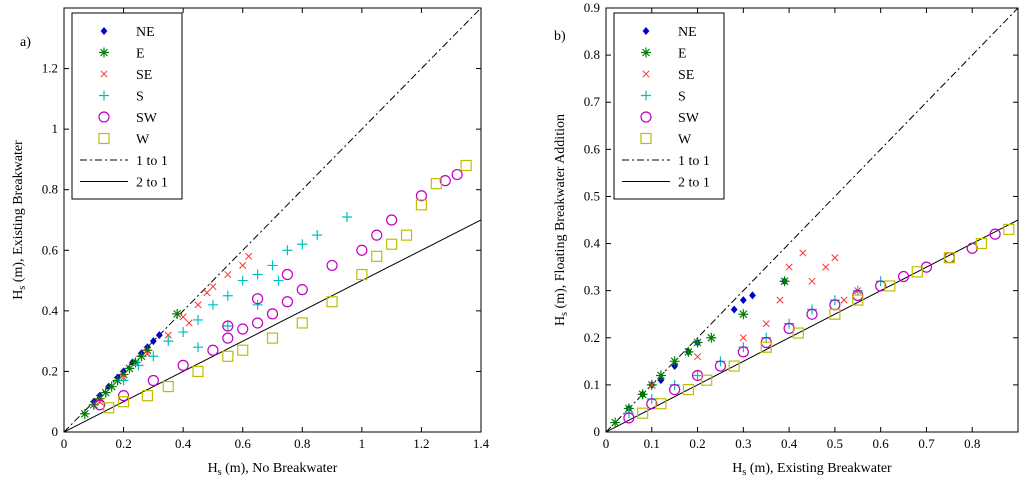 Image resolution: width=1024 pixels, height=487 pixels. I want to click on y-axis-label: Hs (m), Floating Breakwater Addition, so click(561, 220).